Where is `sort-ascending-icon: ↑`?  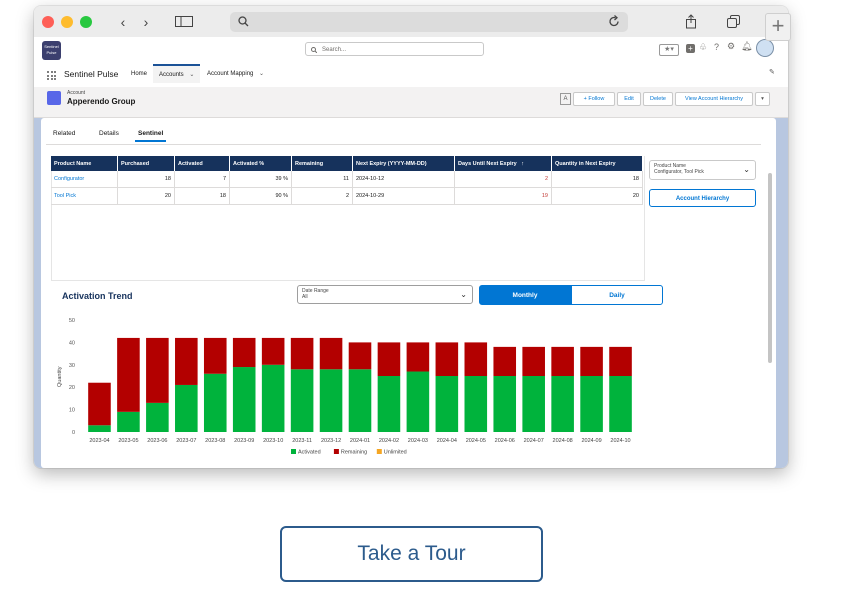
sort-ascending-icon: ↑ is located at coordinates (522, 163).